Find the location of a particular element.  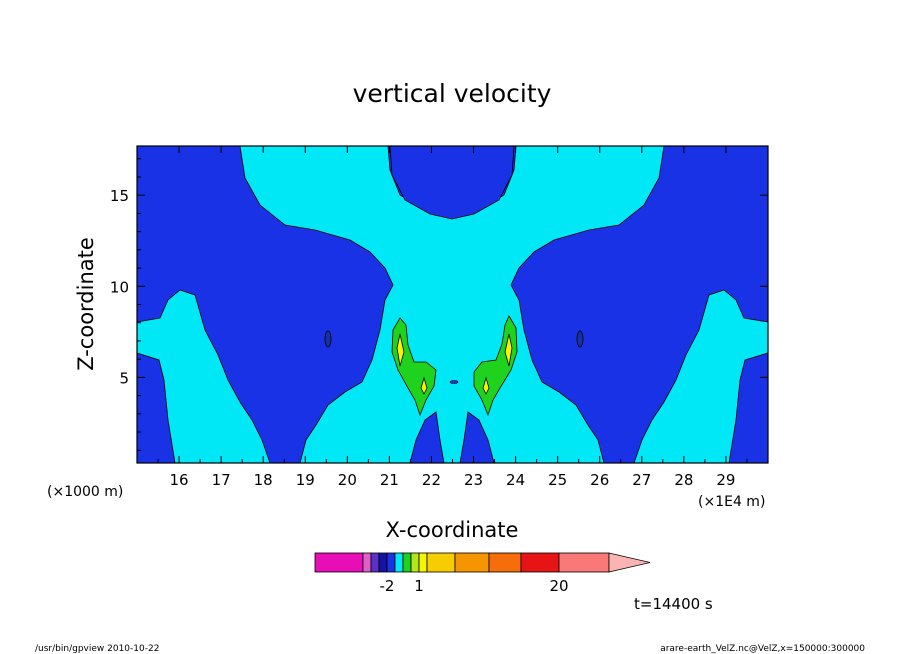

x-tick-label: 21 is located at coordinates (389, 480).